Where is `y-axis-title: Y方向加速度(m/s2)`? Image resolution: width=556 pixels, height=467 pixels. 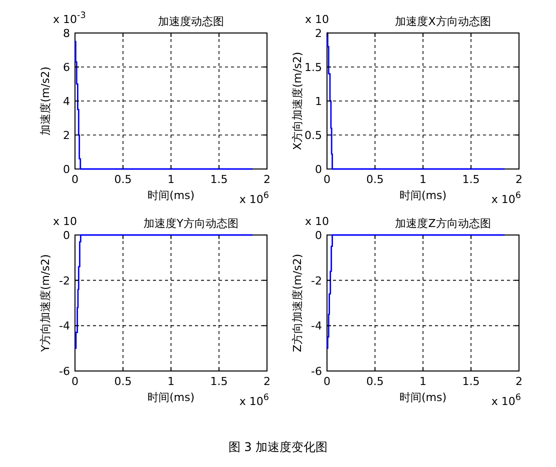
y-axis-title: Y方向加速度(m/s2) is located at coordinates (45, 303).